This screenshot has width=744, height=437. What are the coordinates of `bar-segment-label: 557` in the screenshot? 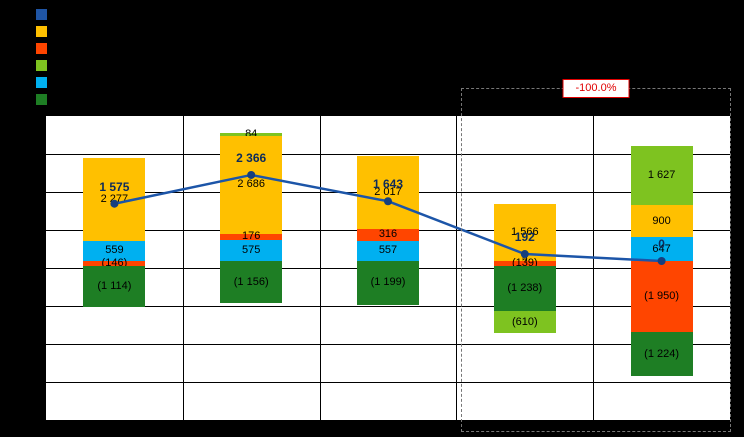 It's located at (388, 250).